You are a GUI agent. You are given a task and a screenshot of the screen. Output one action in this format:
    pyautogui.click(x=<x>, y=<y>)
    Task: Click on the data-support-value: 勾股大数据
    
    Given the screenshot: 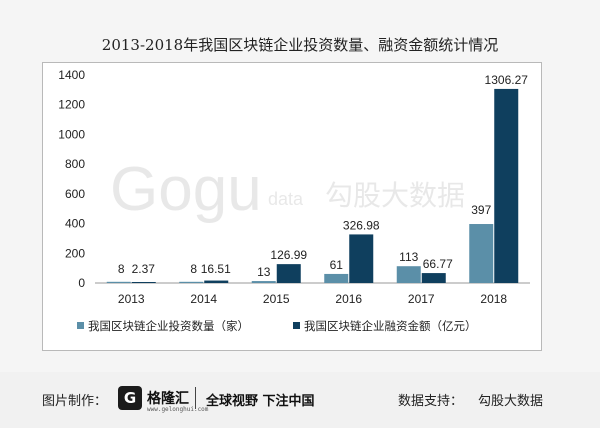 What is the action you would take?
    pyautogui.click(x=511, y=401)
    